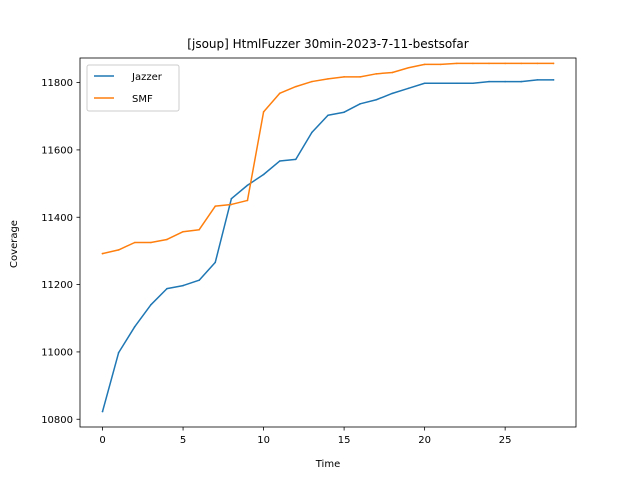 This screenshot has height=480, width=640. I want to click on legend-label: Jazzer, so click(147, 77).